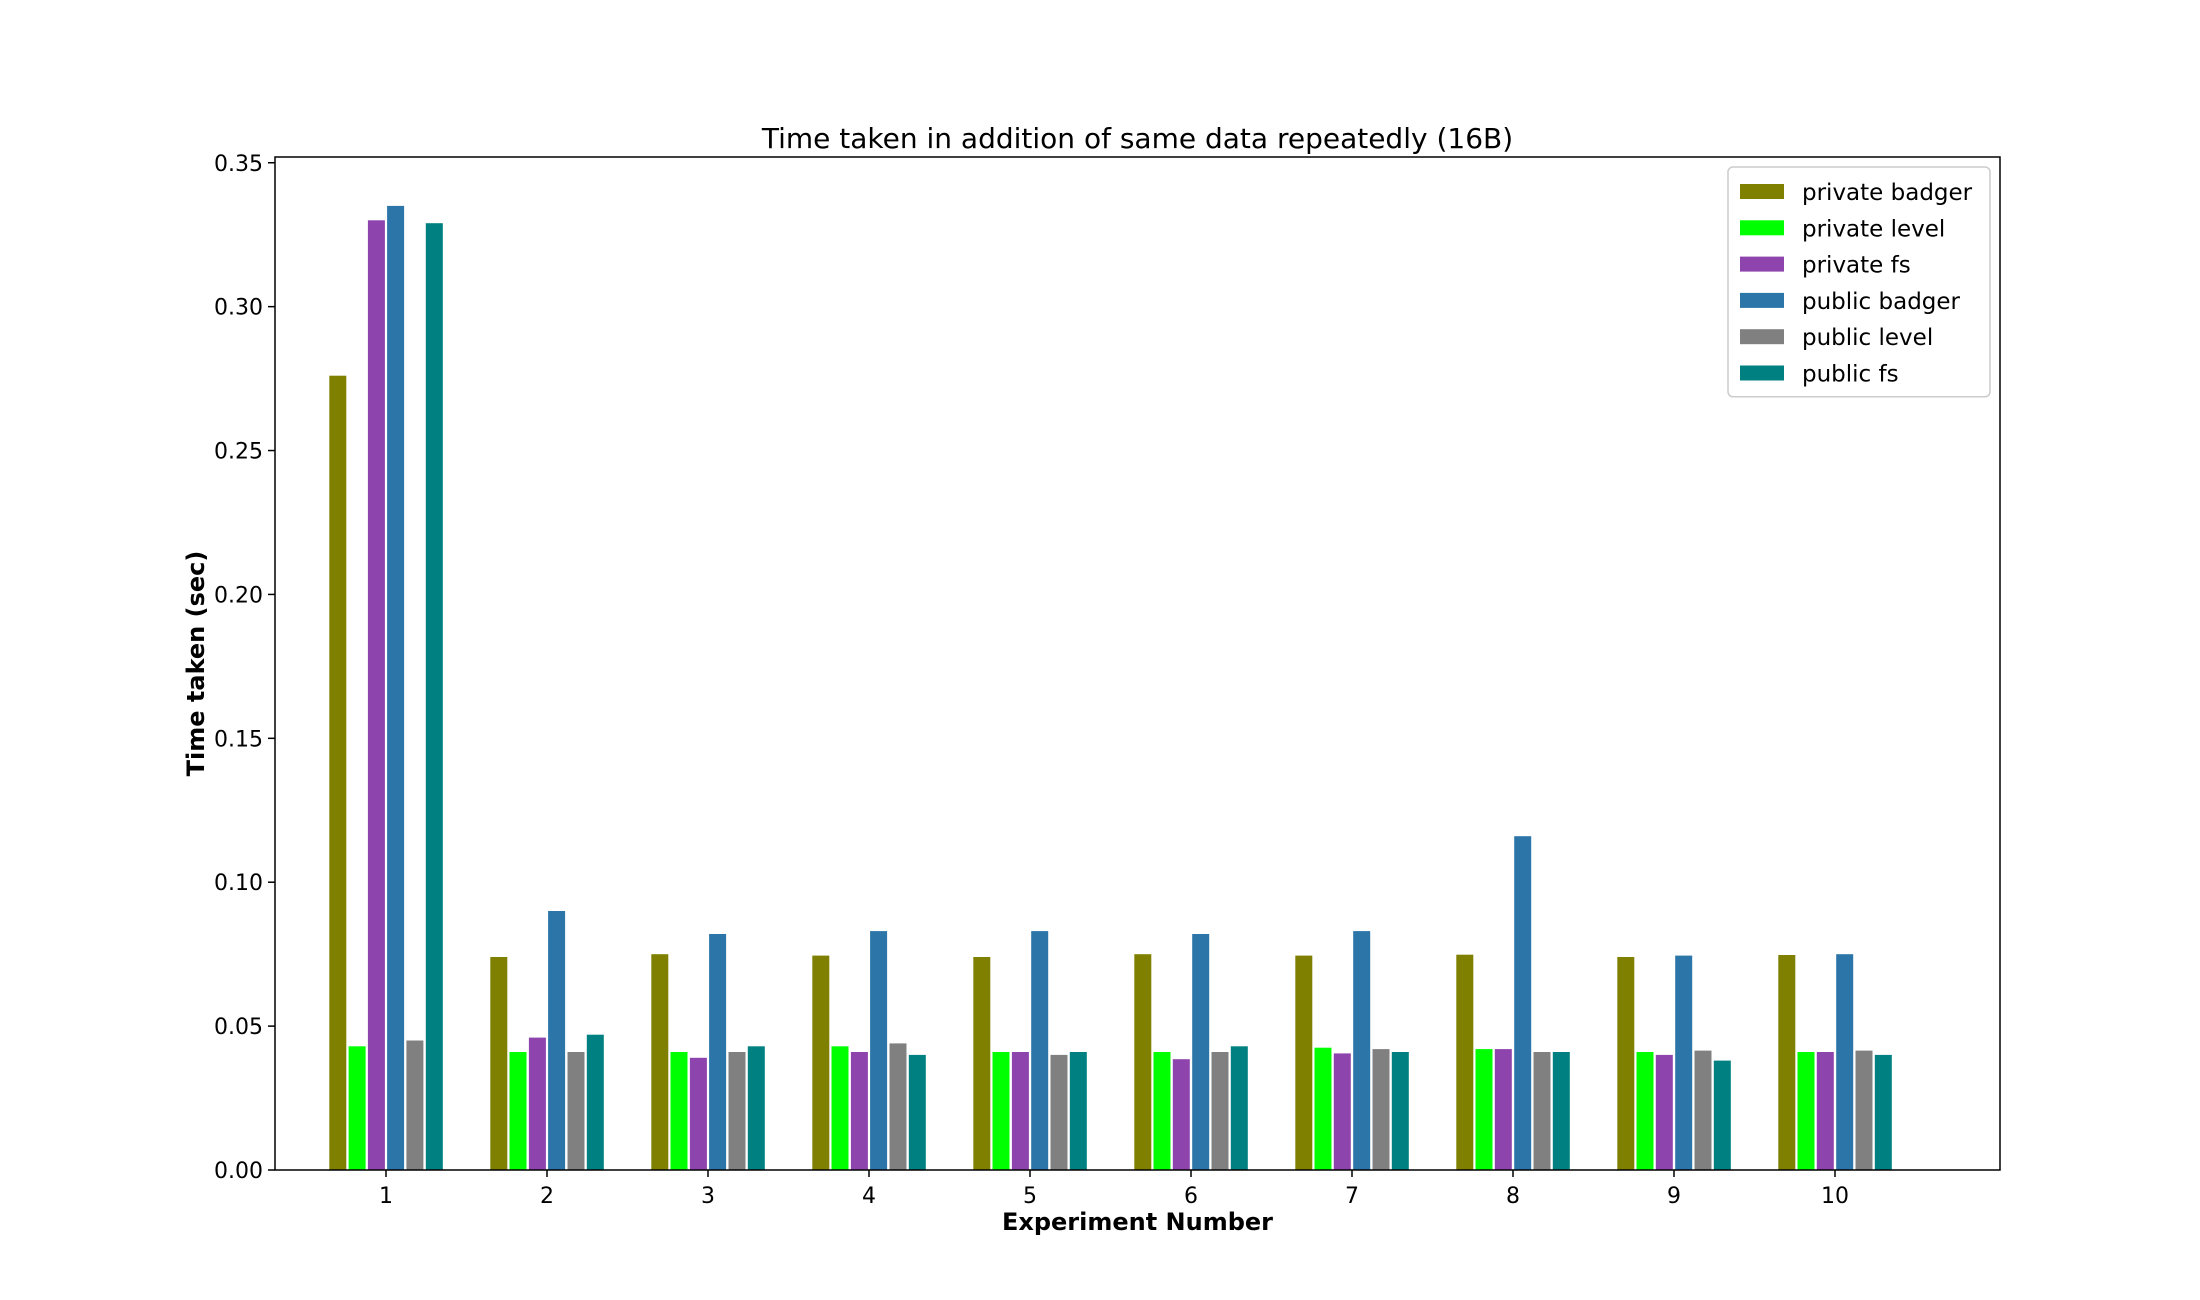 The height and width of the screenshot is (1300, 2200). I want to click on y-tick-label: 0.10, so click(238, 883).